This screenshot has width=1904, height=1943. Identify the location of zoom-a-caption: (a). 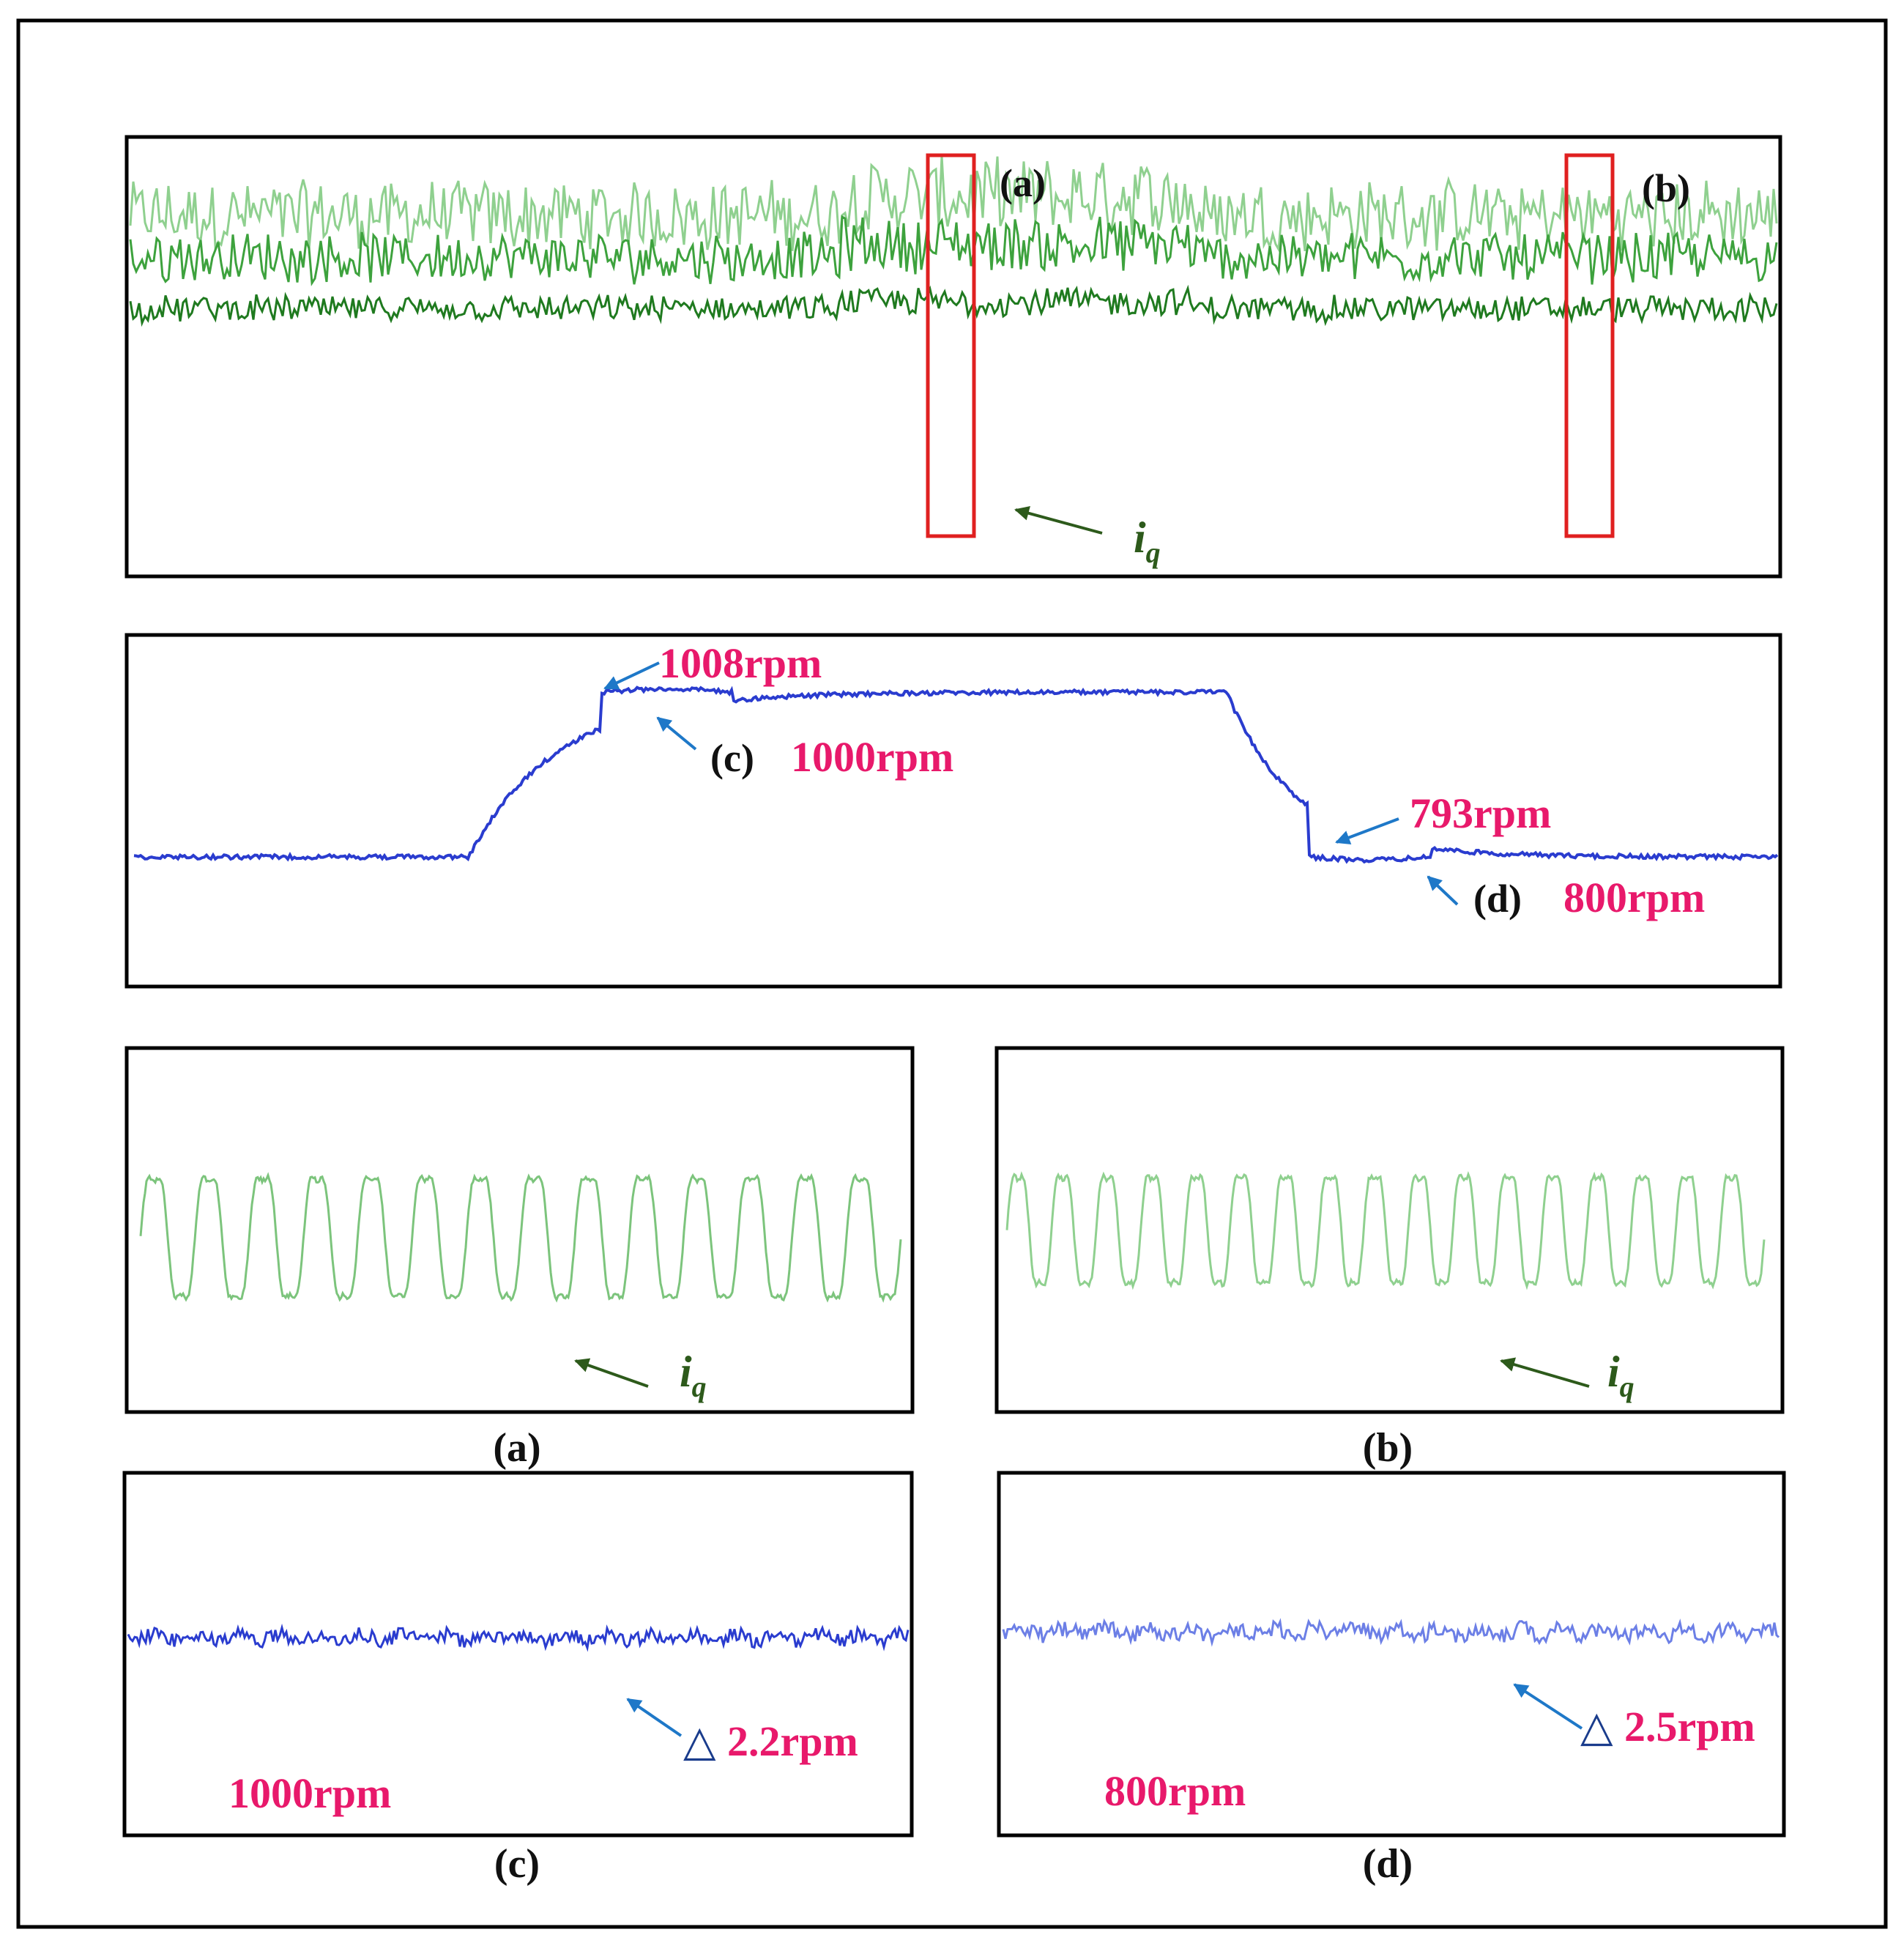
(516, 1448).